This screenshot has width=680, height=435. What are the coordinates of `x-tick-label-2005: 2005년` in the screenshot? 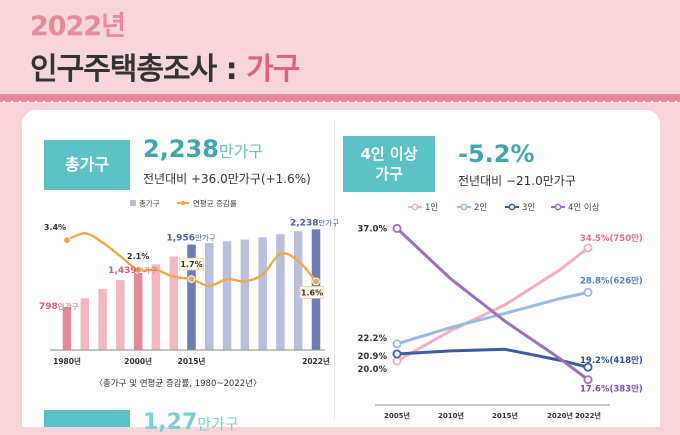 It's located at (397, 415).